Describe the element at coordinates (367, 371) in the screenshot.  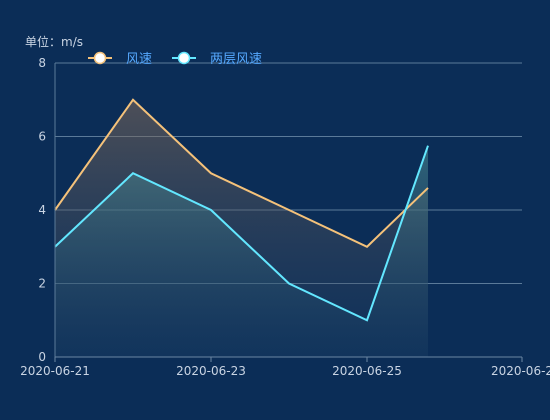
I see `x-tick-label: 2020-06-25` at that location.